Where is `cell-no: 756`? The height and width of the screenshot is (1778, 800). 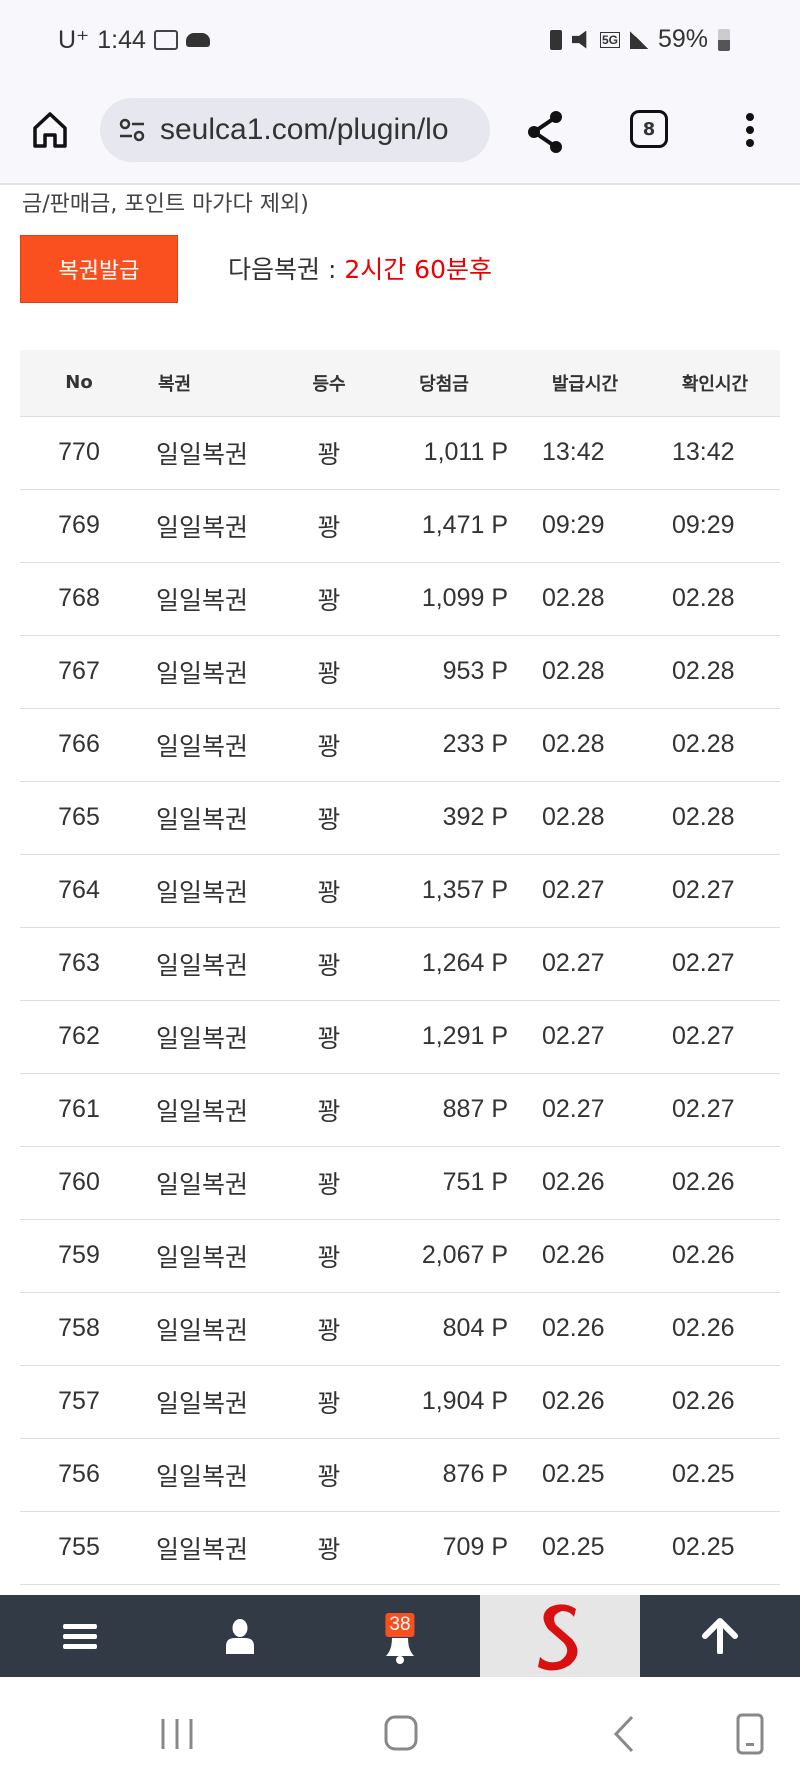
cell-no: 756 is located at coordinates (79, 1475).